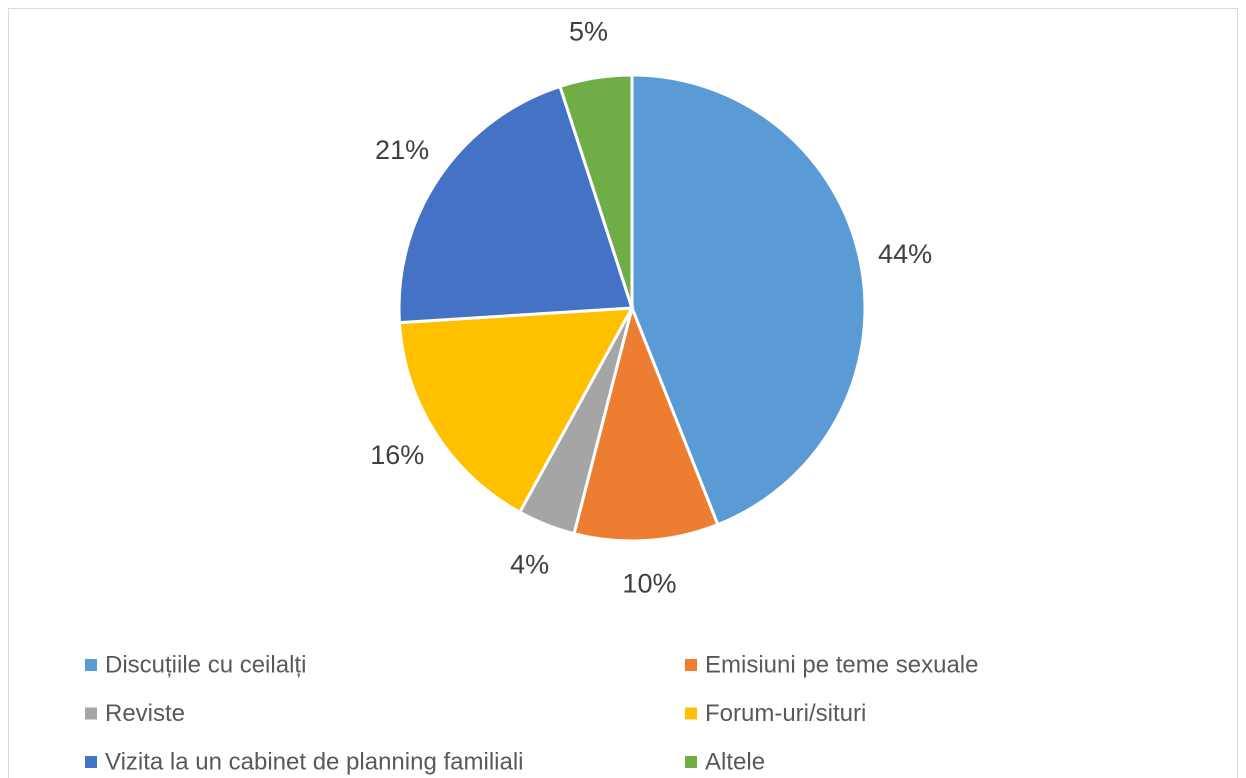  I want to click on data-label: 5%, so click(588, 32).